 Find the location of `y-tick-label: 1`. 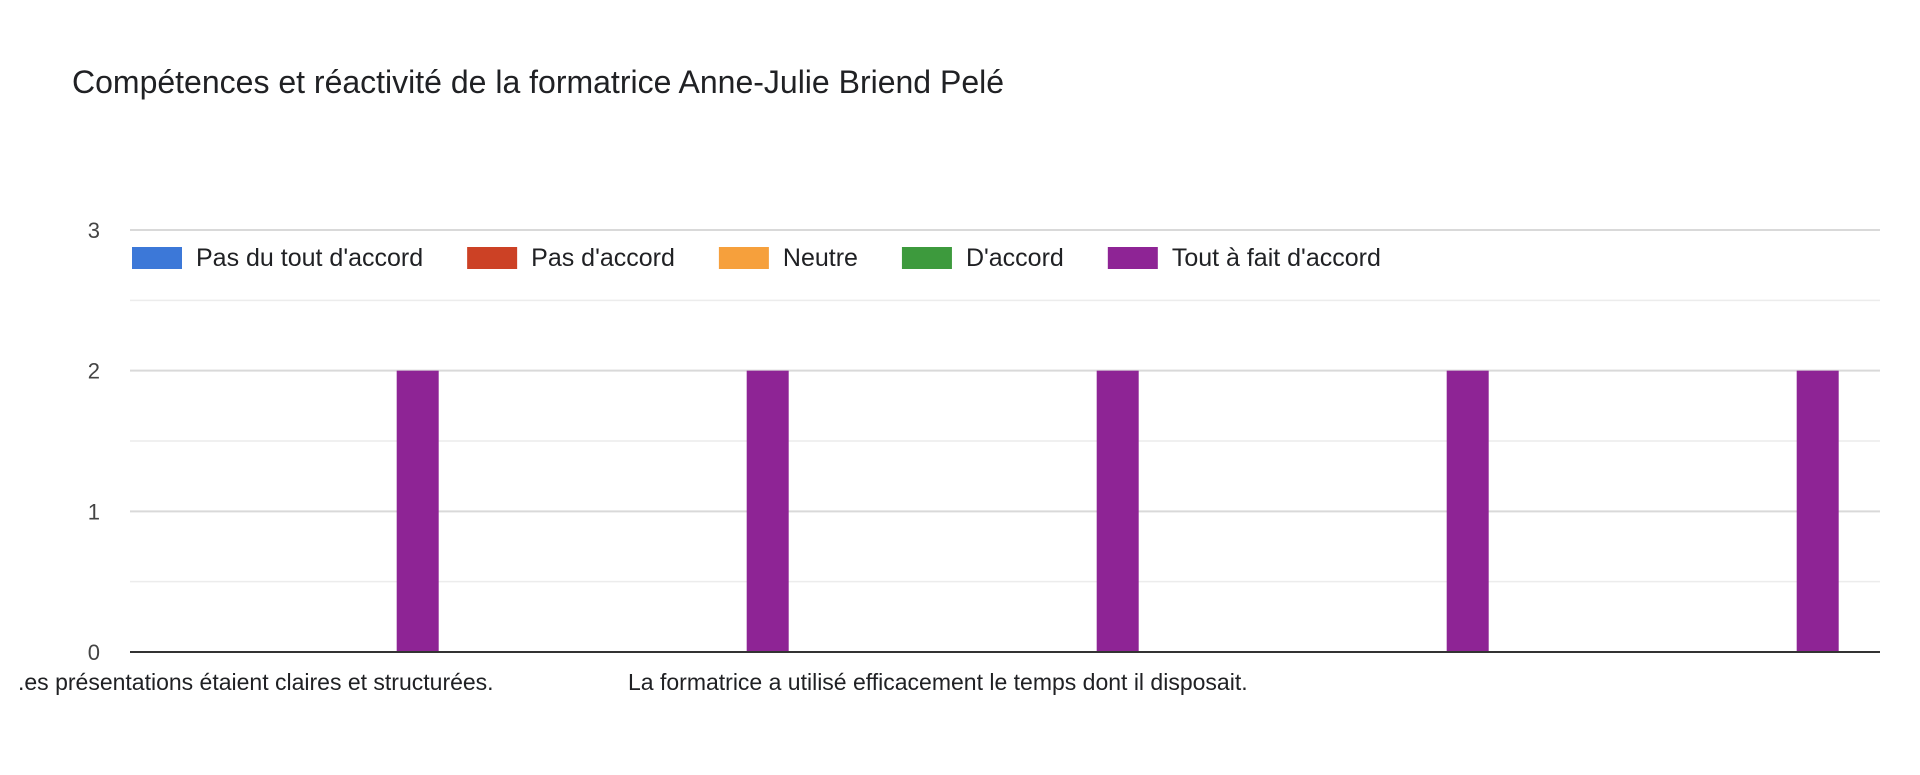

y-tick-label: 1 is located at coordinates (94, 511).